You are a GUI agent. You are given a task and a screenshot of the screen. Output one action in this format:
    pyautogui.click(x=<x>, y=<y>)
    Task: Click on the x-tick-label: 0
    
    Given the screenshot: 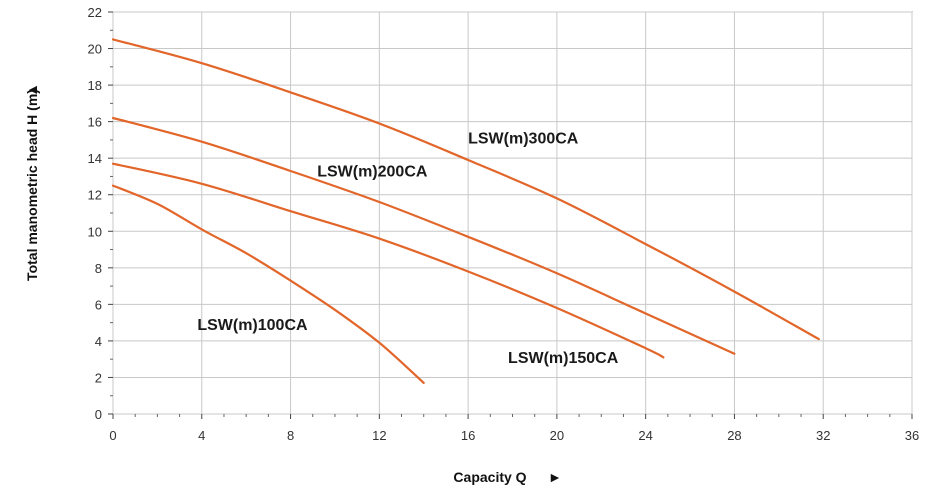 What is the action you would take?
    pyautogui.click(x=112, y=435)
    